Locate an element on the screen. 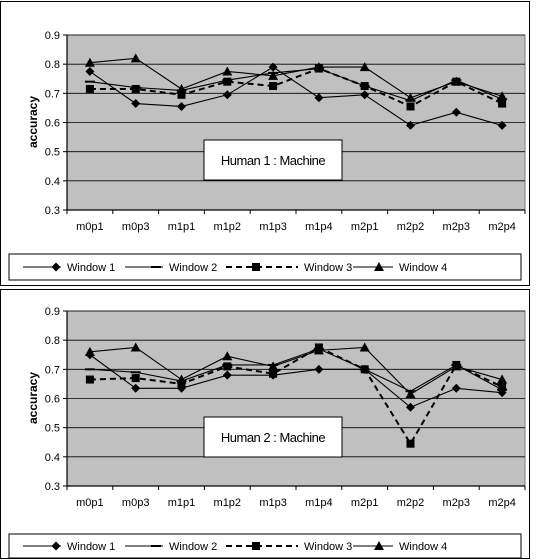  legend-item-window-1: Window 1 is located at coordinates (69, 268).